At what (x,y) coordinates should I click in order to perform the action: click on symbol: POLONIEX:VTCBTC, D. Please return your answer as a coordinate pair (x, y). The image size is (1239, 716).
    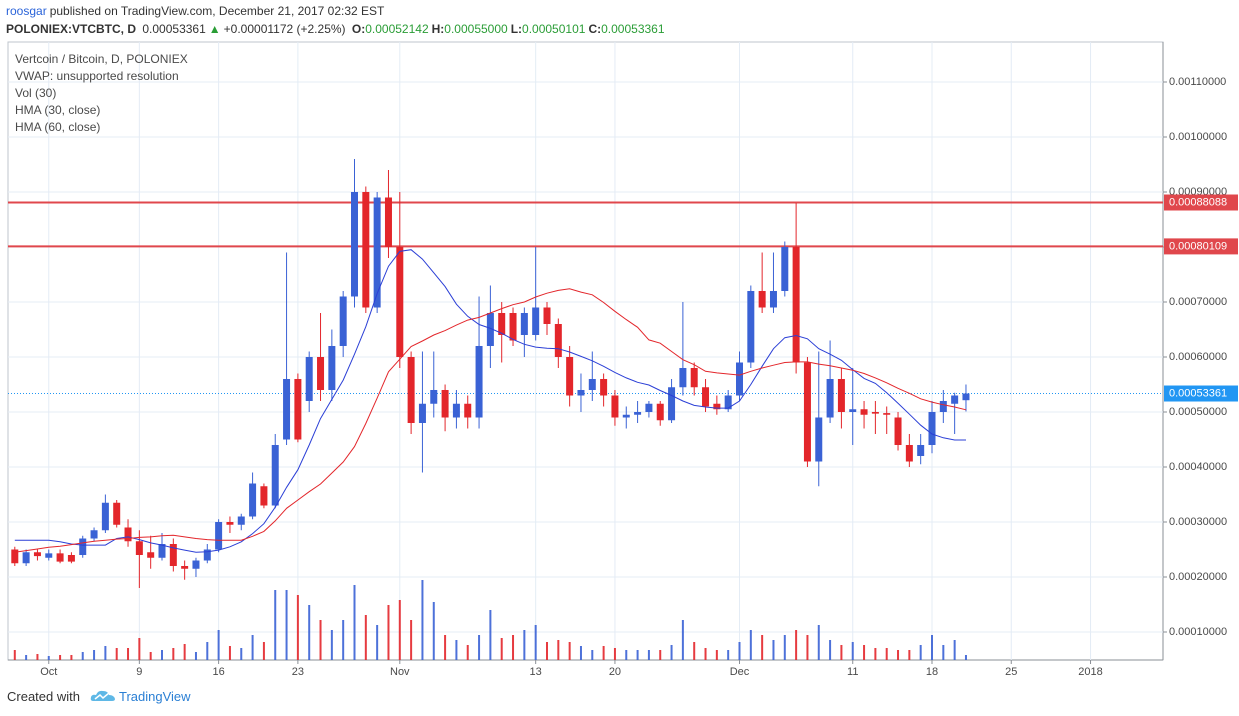
    Looking at the image, I should click on (71, 29).